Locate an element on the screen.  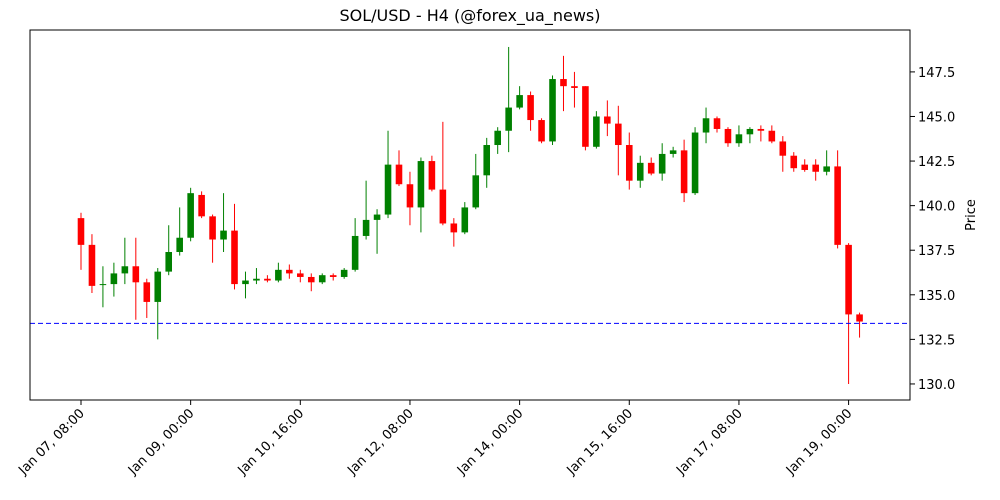
x-tick-label: Jan 19, 00:00 is located at coordinates (819, 442).